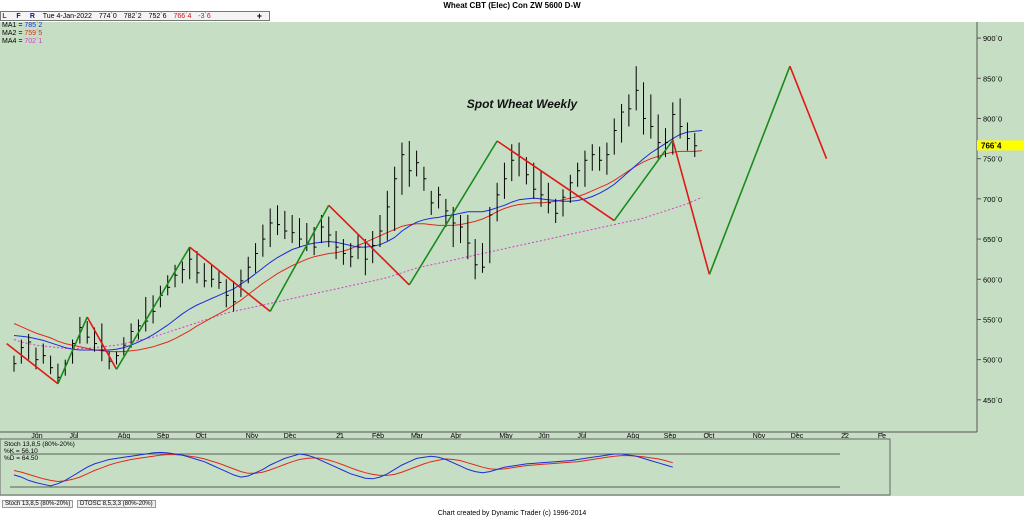 This screenshot has height=518, width=1024. What do you see at coordinates (39, 444) in the screenshot?
I see `stoch-title: Stoch 13,8,5 (80%-20%)` at bounding box center [39, 444].